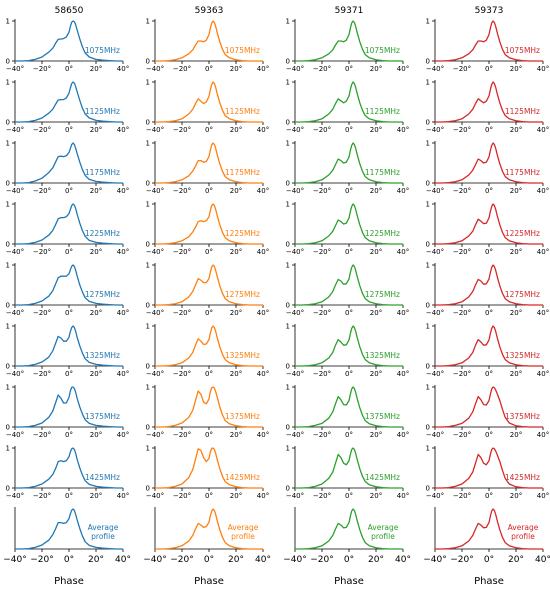  Describe the element at coordinates (349, 581) in the screenshot. I see `x-axis-label: Phase` at that location.